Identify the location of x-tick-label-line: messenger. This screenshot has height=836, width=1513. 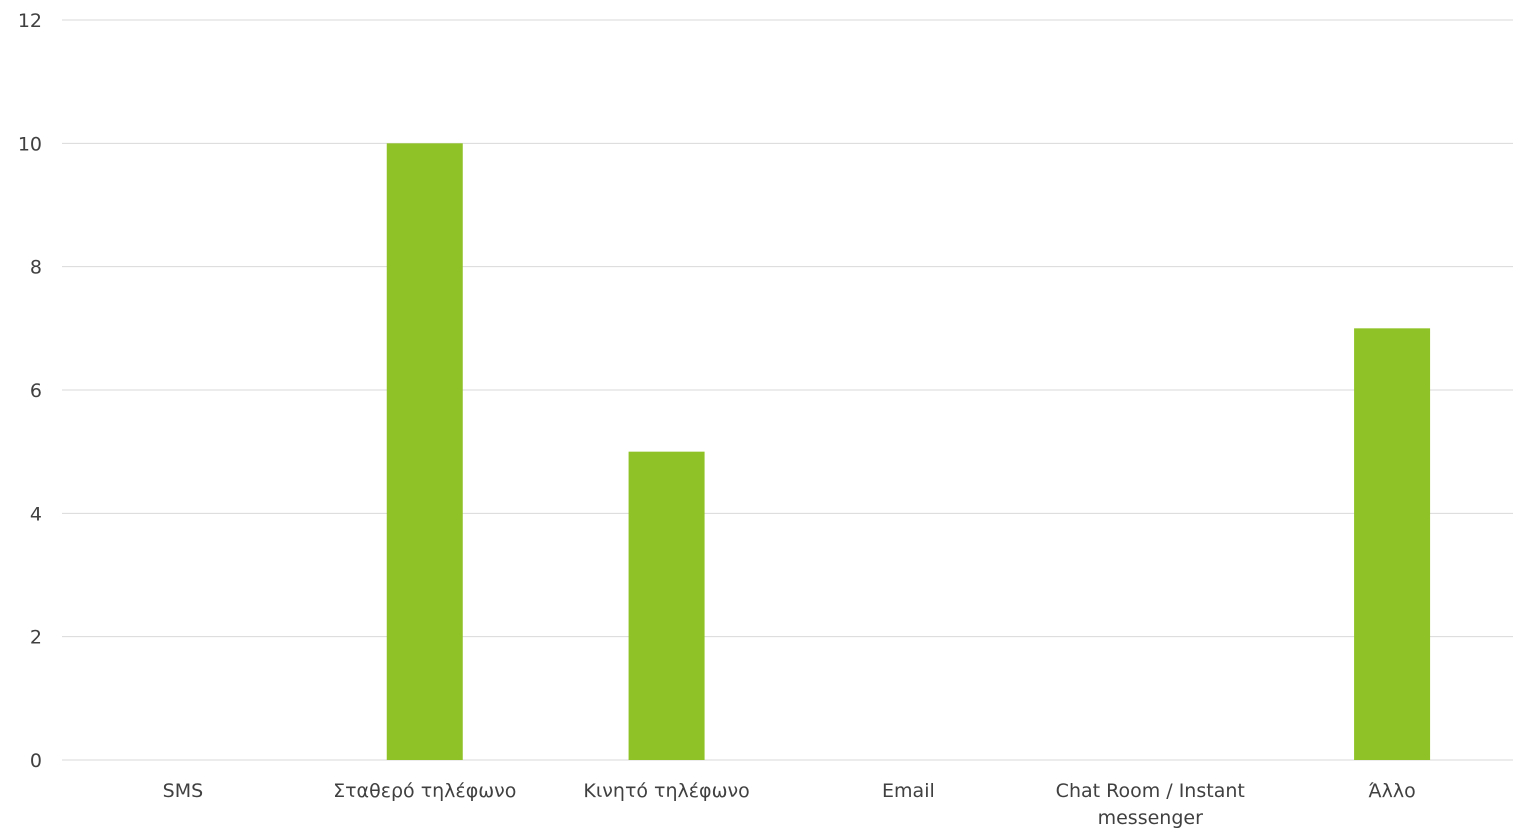
(1150, 818).